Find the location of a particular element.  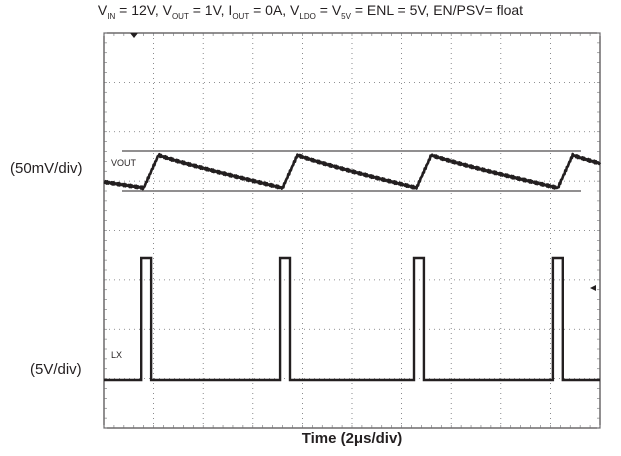

title-part: = 12V, V is located at coordinates (143, 10).